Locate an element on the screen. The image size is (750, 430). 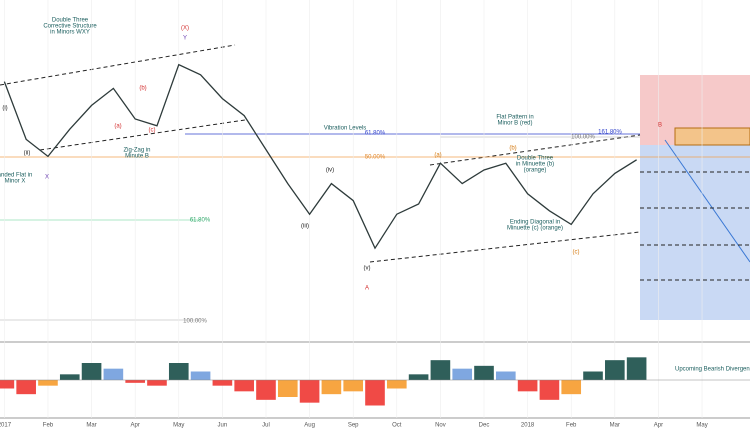
annotation: (orange) is located at coordinates (535, 171).